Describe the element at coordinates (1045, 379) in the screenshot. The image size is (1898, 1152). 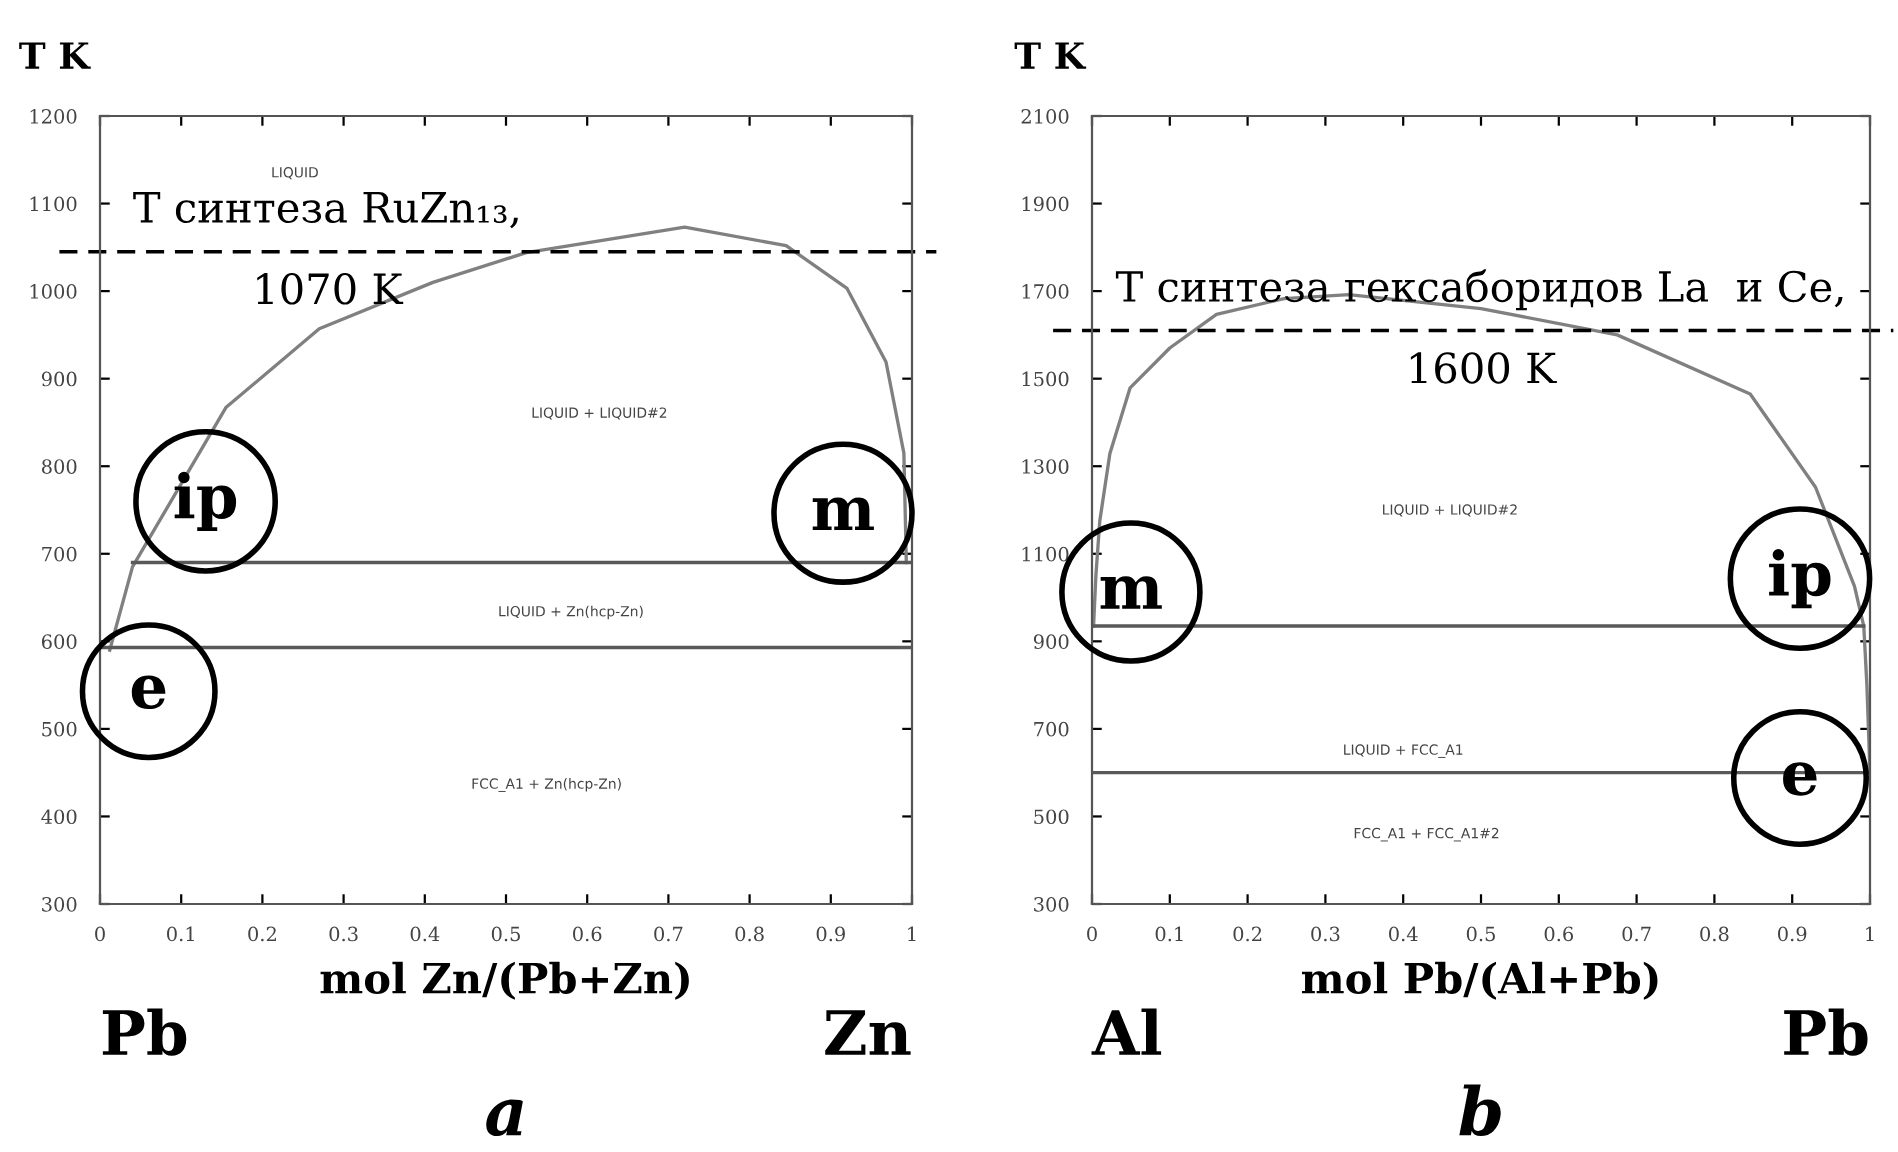
I see `y-tick-label: 1500` at that location.